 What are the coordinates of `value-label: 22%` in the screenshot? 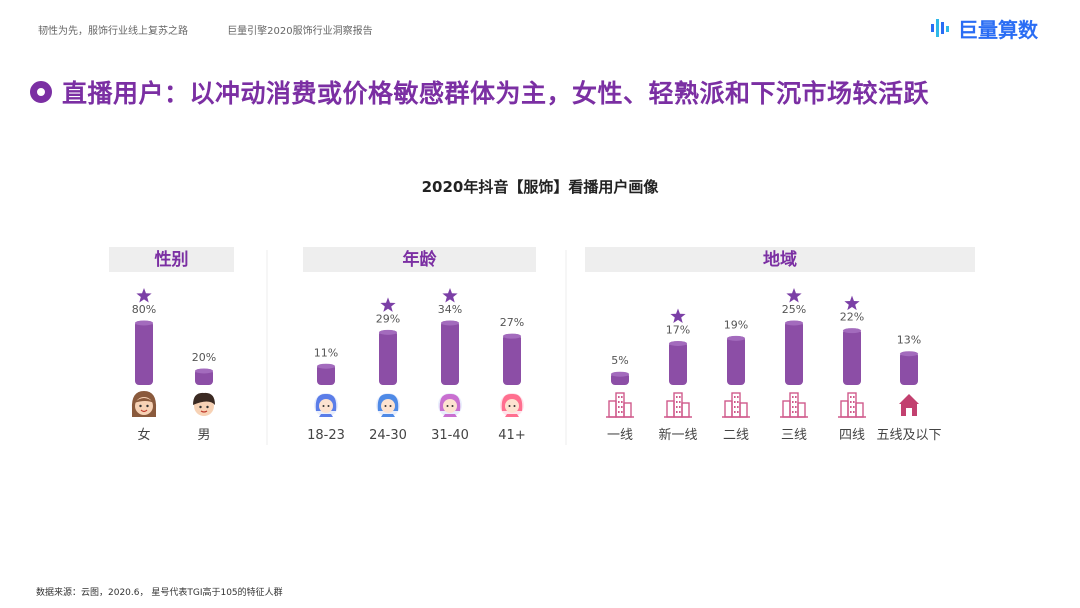 It's located at (852, 317).